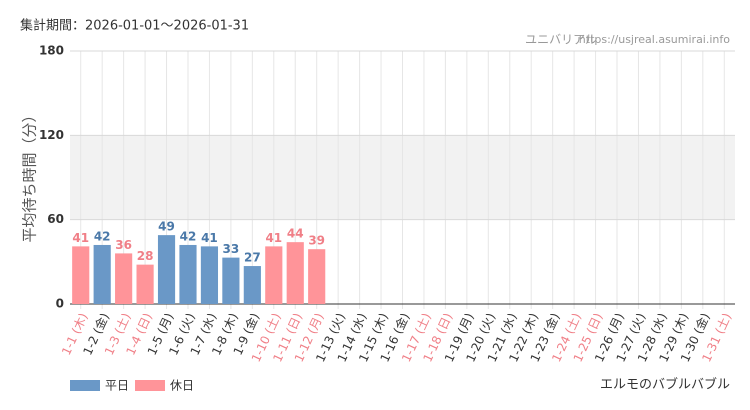  Describe the element at coordinates (182, 386) in the screenshot. I see `legend-label: 休日` at that location.